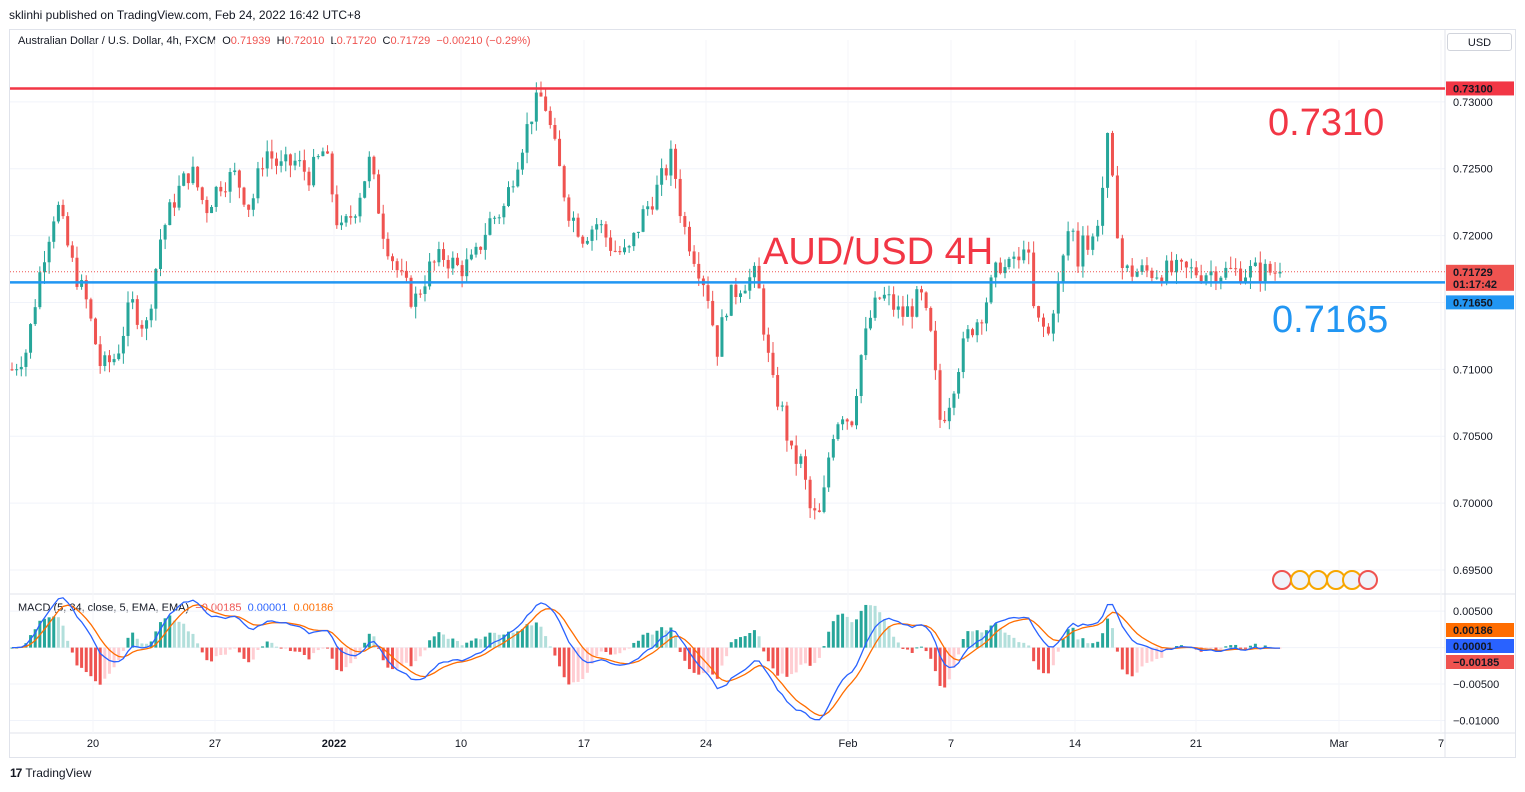 This screenshot has width=1525, height=792. I want to click on time-tick-label: 7, so click(951, 744).